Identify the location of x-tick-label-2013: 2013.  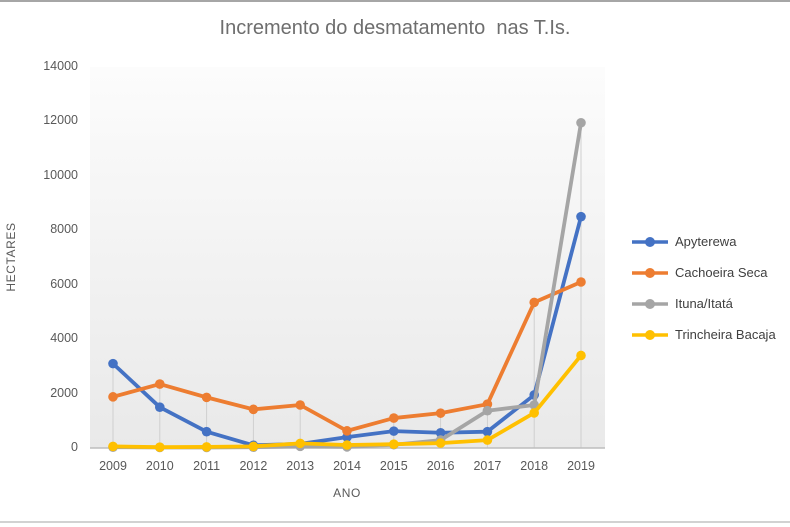
(300, 466).